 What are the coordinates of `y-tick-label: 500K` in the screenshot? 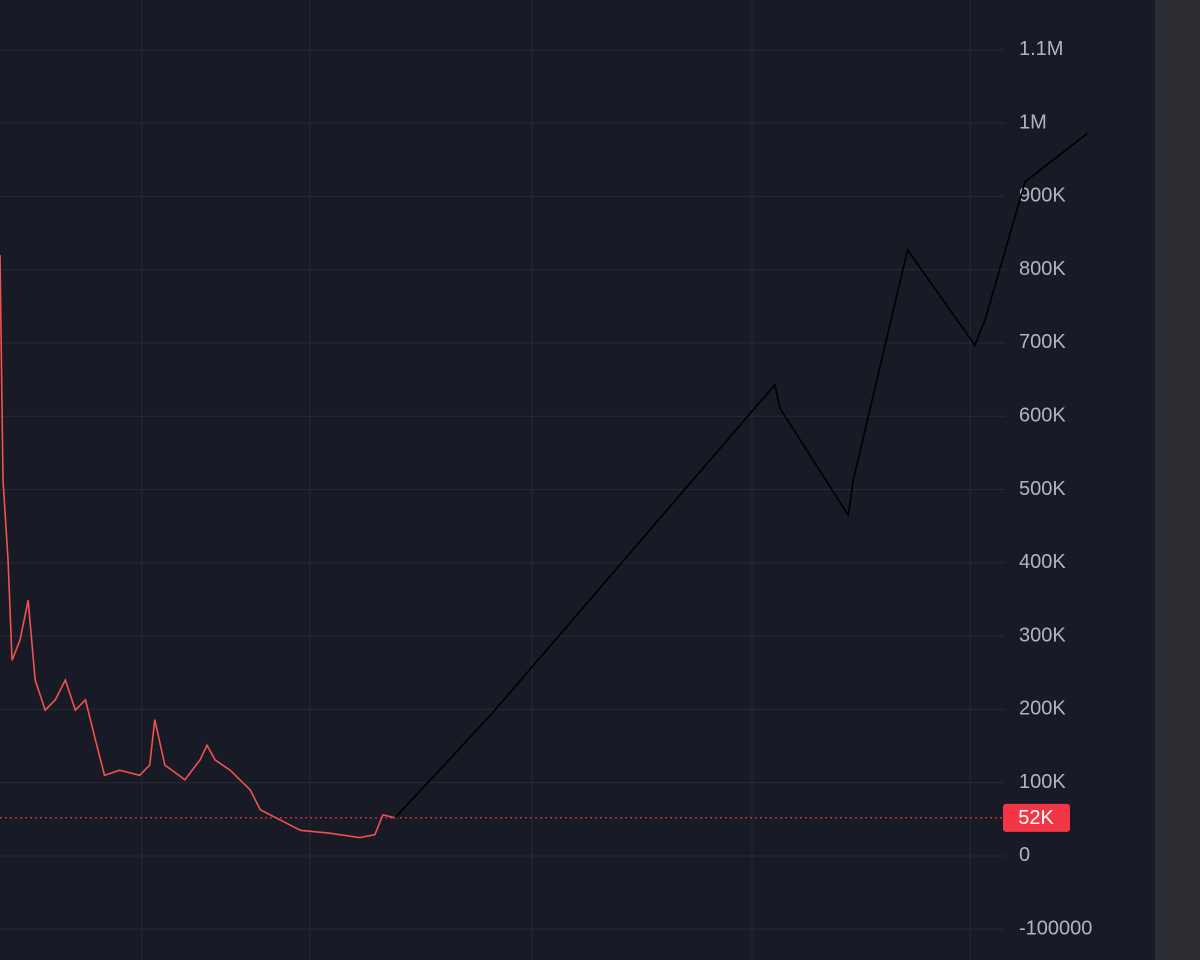 It's located at (1042, 489).